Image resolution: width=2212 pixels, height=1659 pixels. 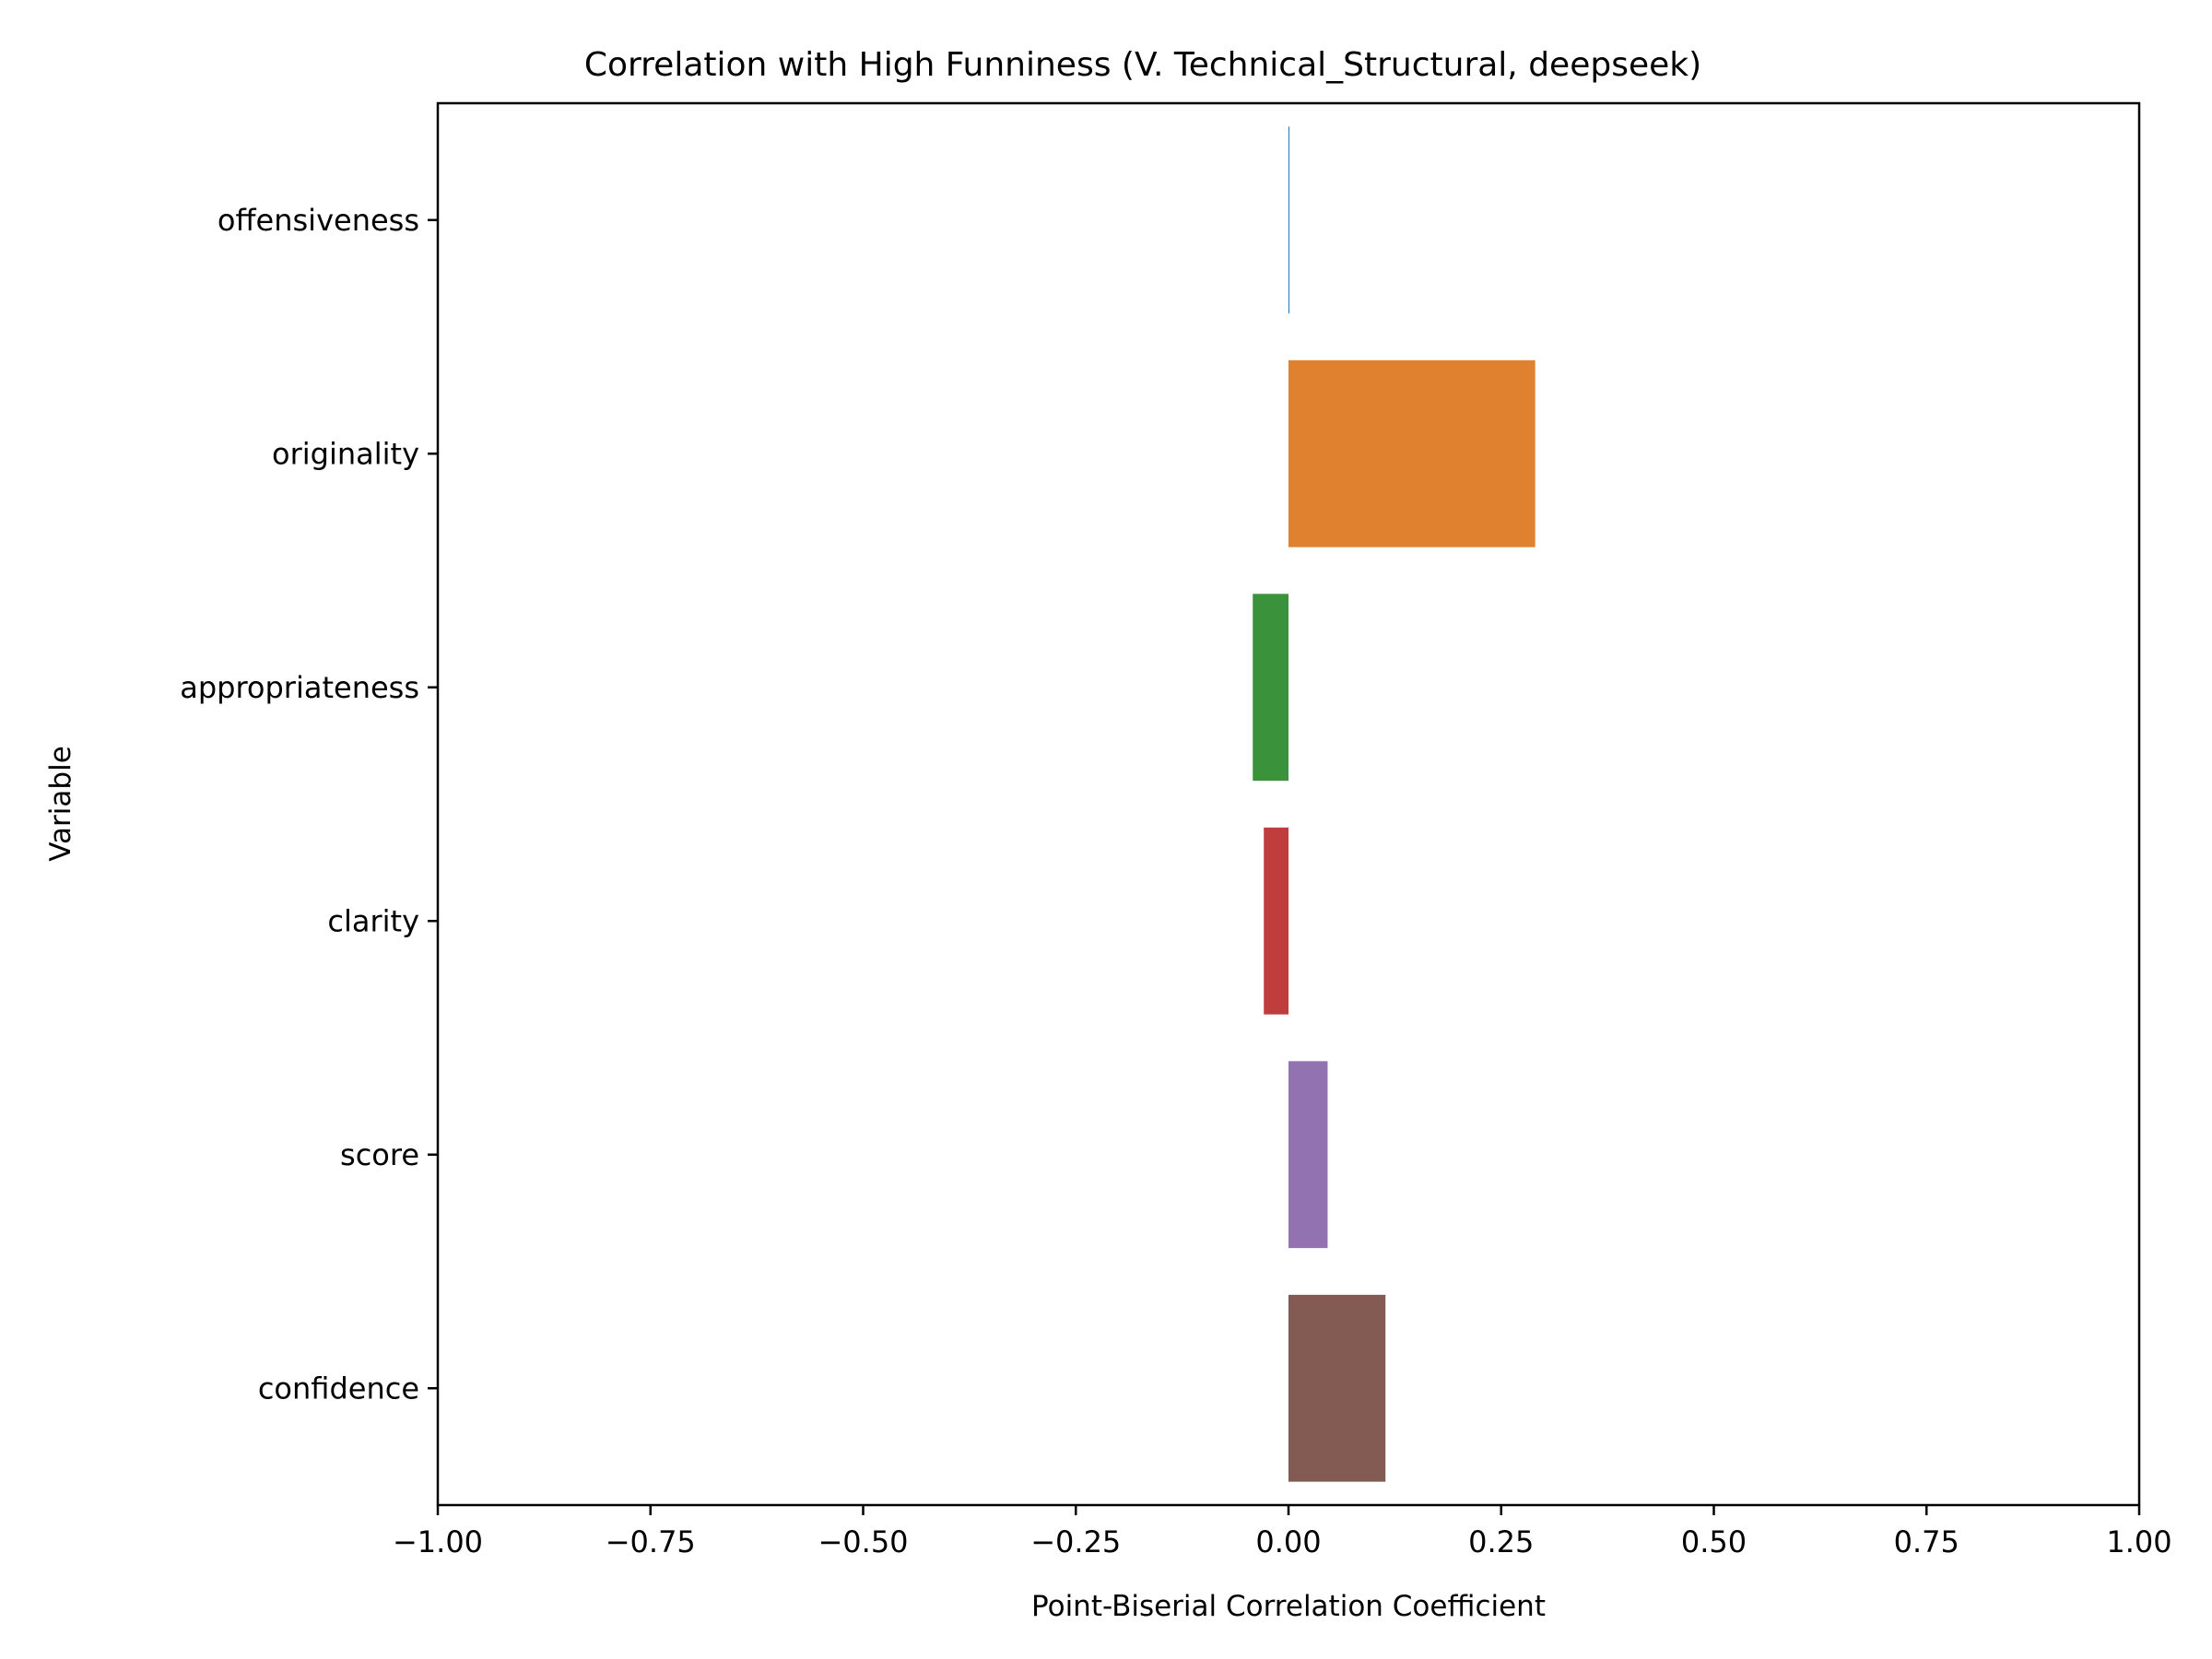 I want to click on y-axis-label: Variable, so click(x=60, y=804).